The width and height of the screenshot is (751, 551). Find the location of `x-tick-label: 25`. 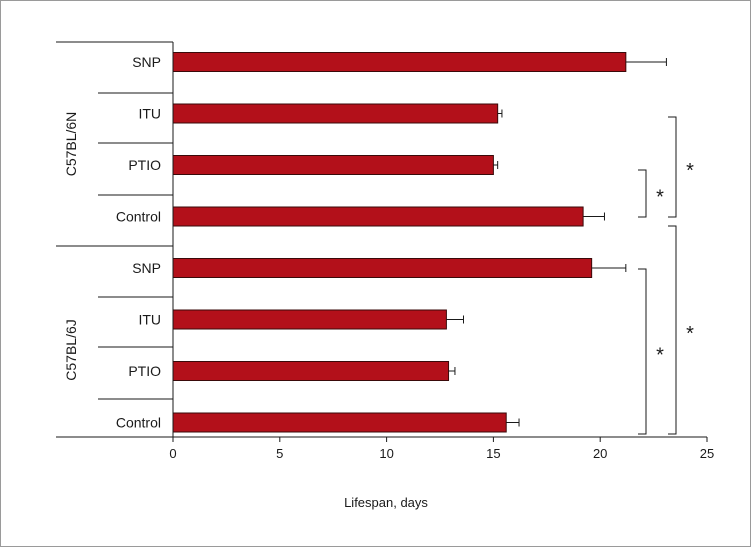

x-tick-label: 25 is located at coordinates (707, 453).